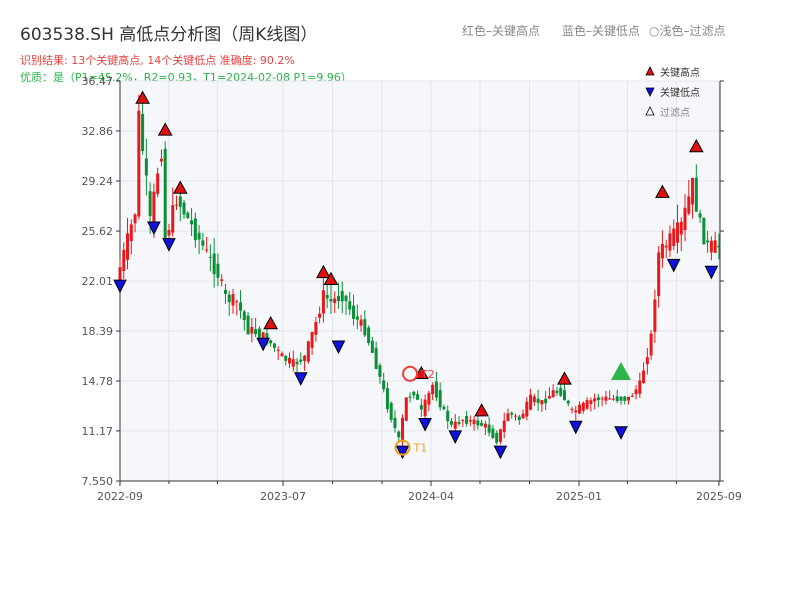 The width and height of the screenshot is (800, 600). What do you see at coordinates (98, 181) in the screenshot?
I see `y-tick-label: 29.24` at bounding box center [98, 181].